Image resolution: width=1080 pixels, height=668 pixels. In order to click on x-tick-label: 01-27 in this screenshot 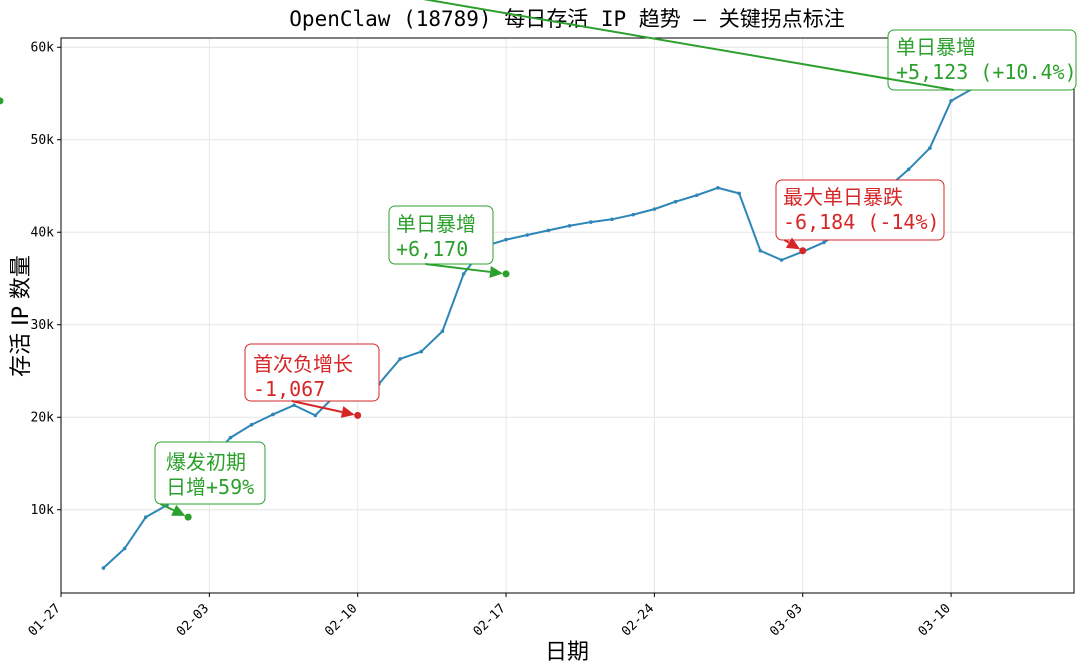, I will do `click(45, 620)`.